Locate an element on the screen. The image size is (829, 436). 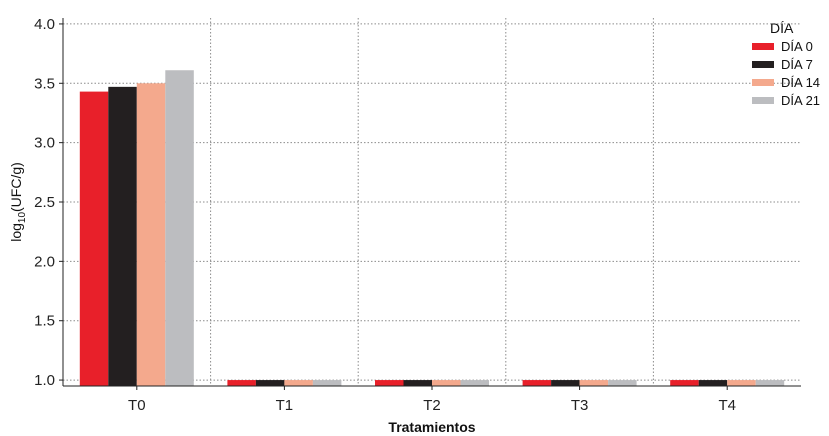
legend: DÍA DÍA 0 DÍA 7 DÍA 14 DÍA 21 is located at coordinates (786, 64).